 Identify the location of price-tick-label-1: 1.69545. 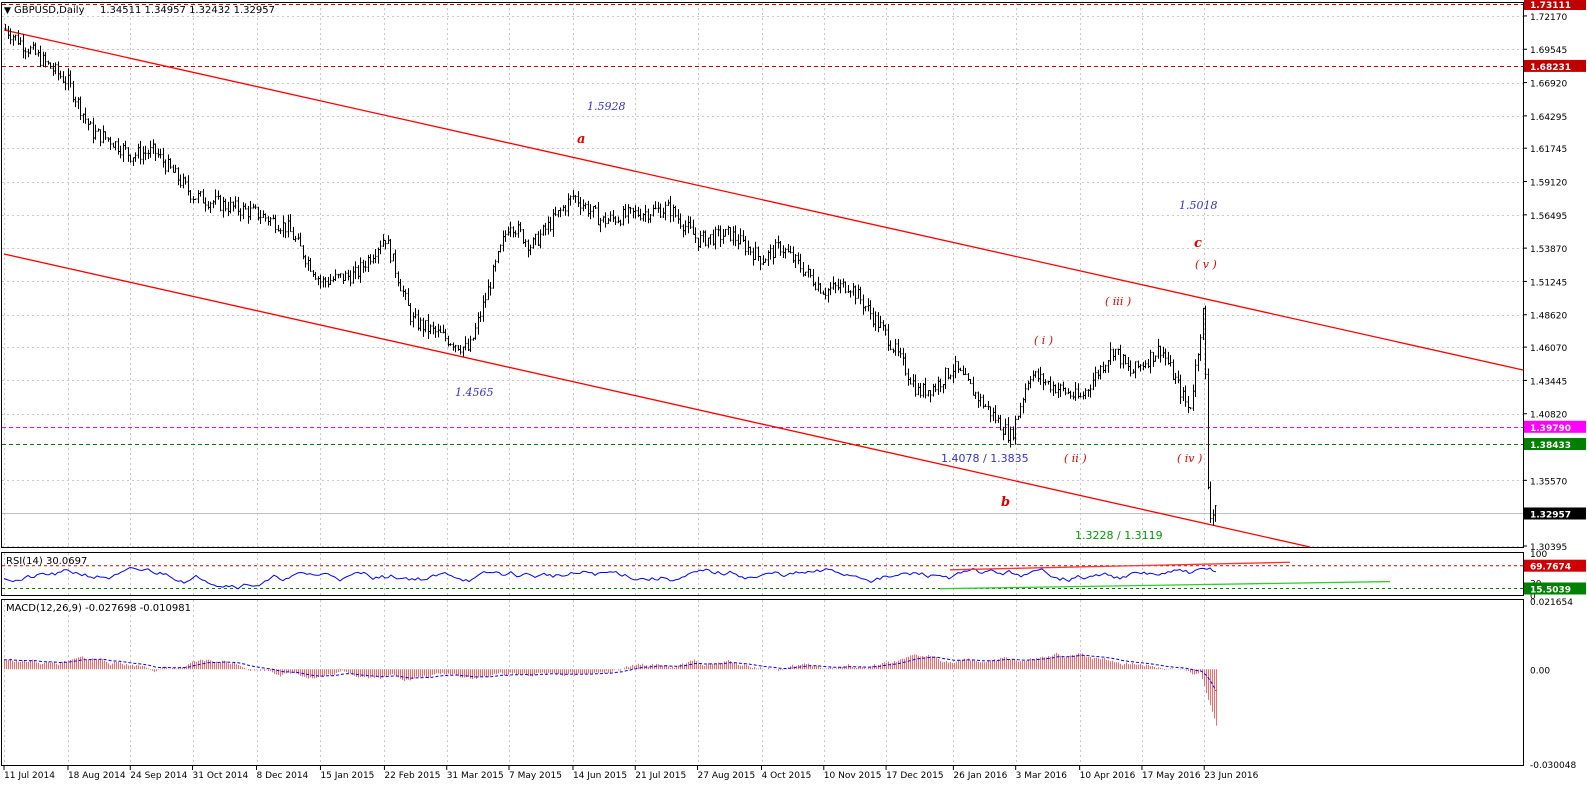
(1548, 51).